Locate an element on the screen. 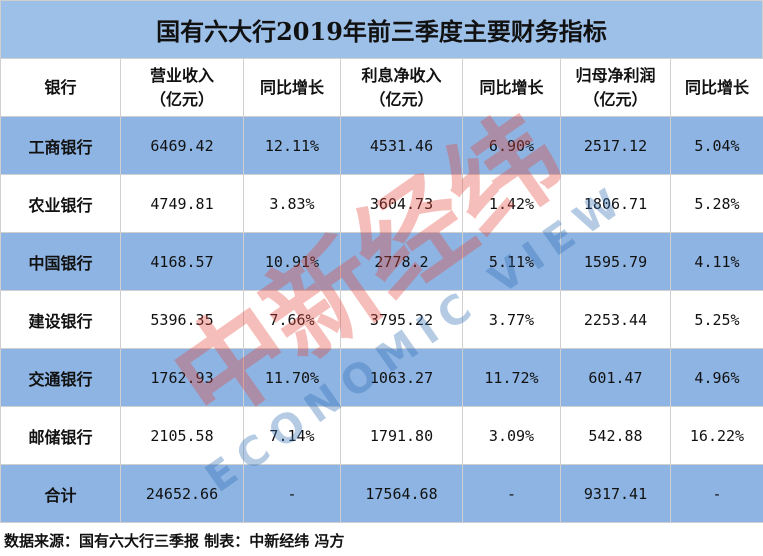 This screenshot has width=763, height=556. header-cell: 归母净利润 （亿元） is located at coordinates (615, 87).